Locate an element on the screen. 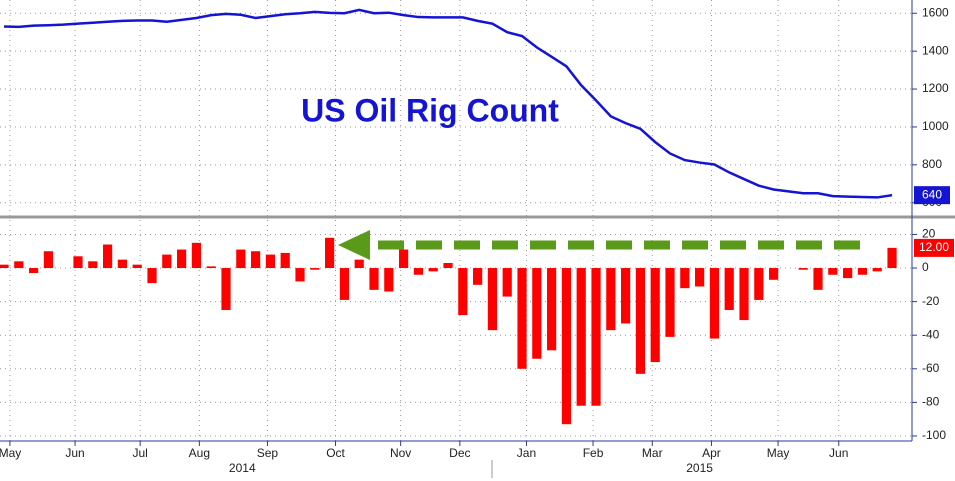  x-tick-label: Oct is located at coordinates (335, 453).